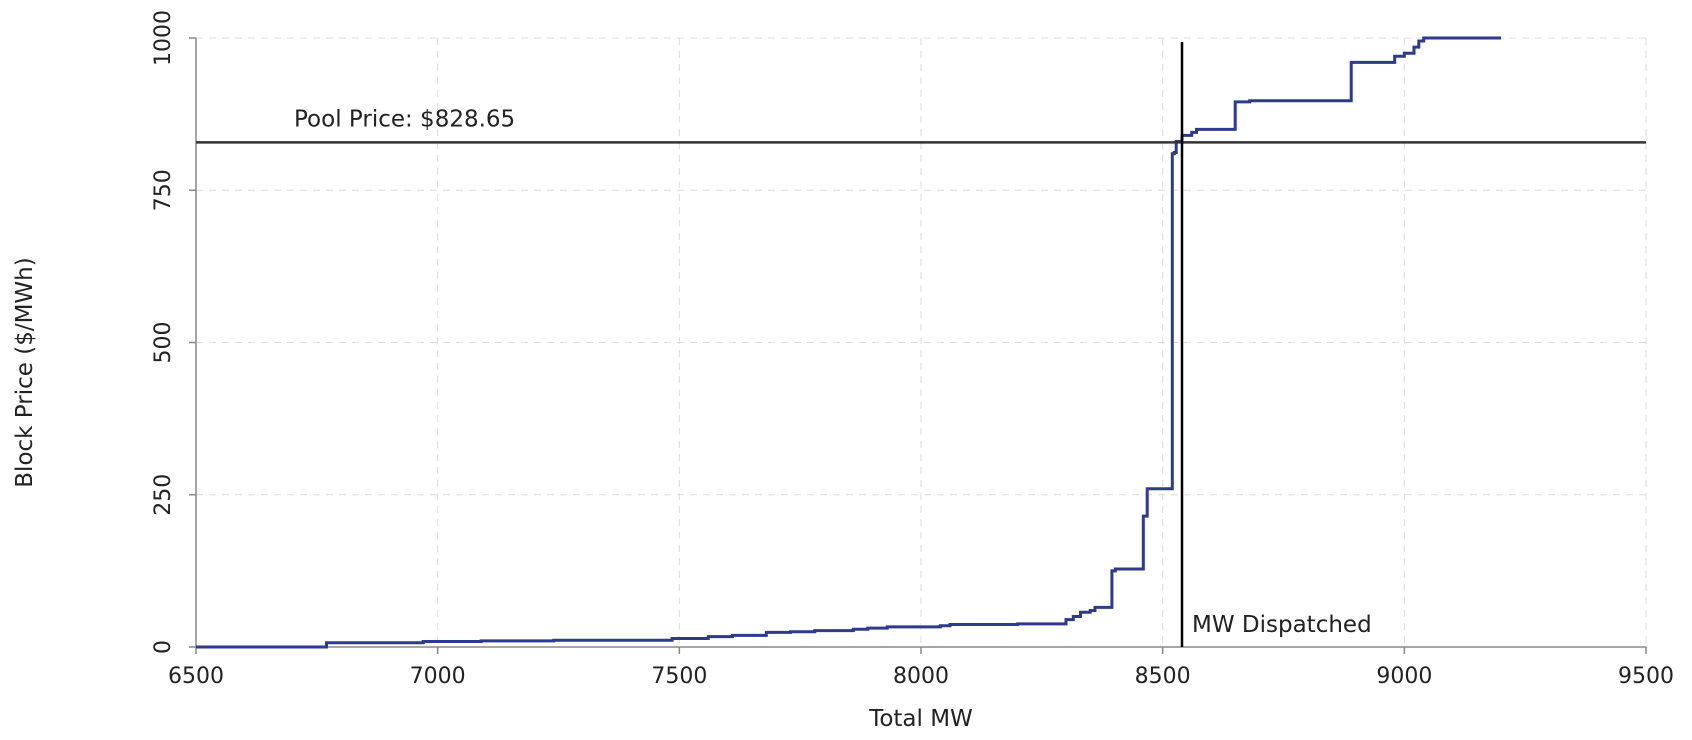 The image size is (1692, 740). Describe the element at coordinates (438, 676) in the screenshot. I see `x-tick-label: 7000` at that location.